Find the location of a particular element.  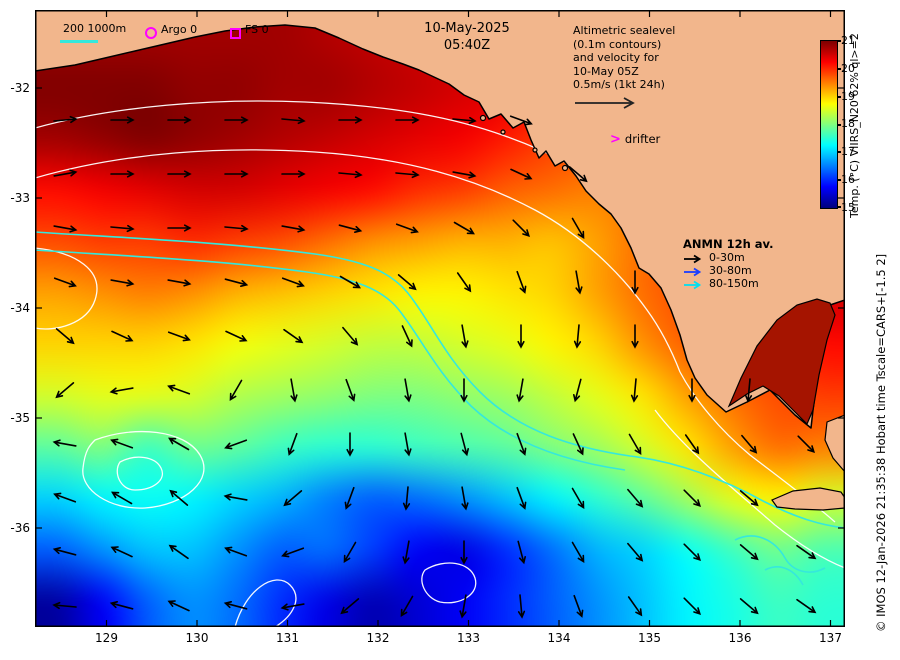

colorbar-tick-label: 15 is located at coordinates (848, 207).